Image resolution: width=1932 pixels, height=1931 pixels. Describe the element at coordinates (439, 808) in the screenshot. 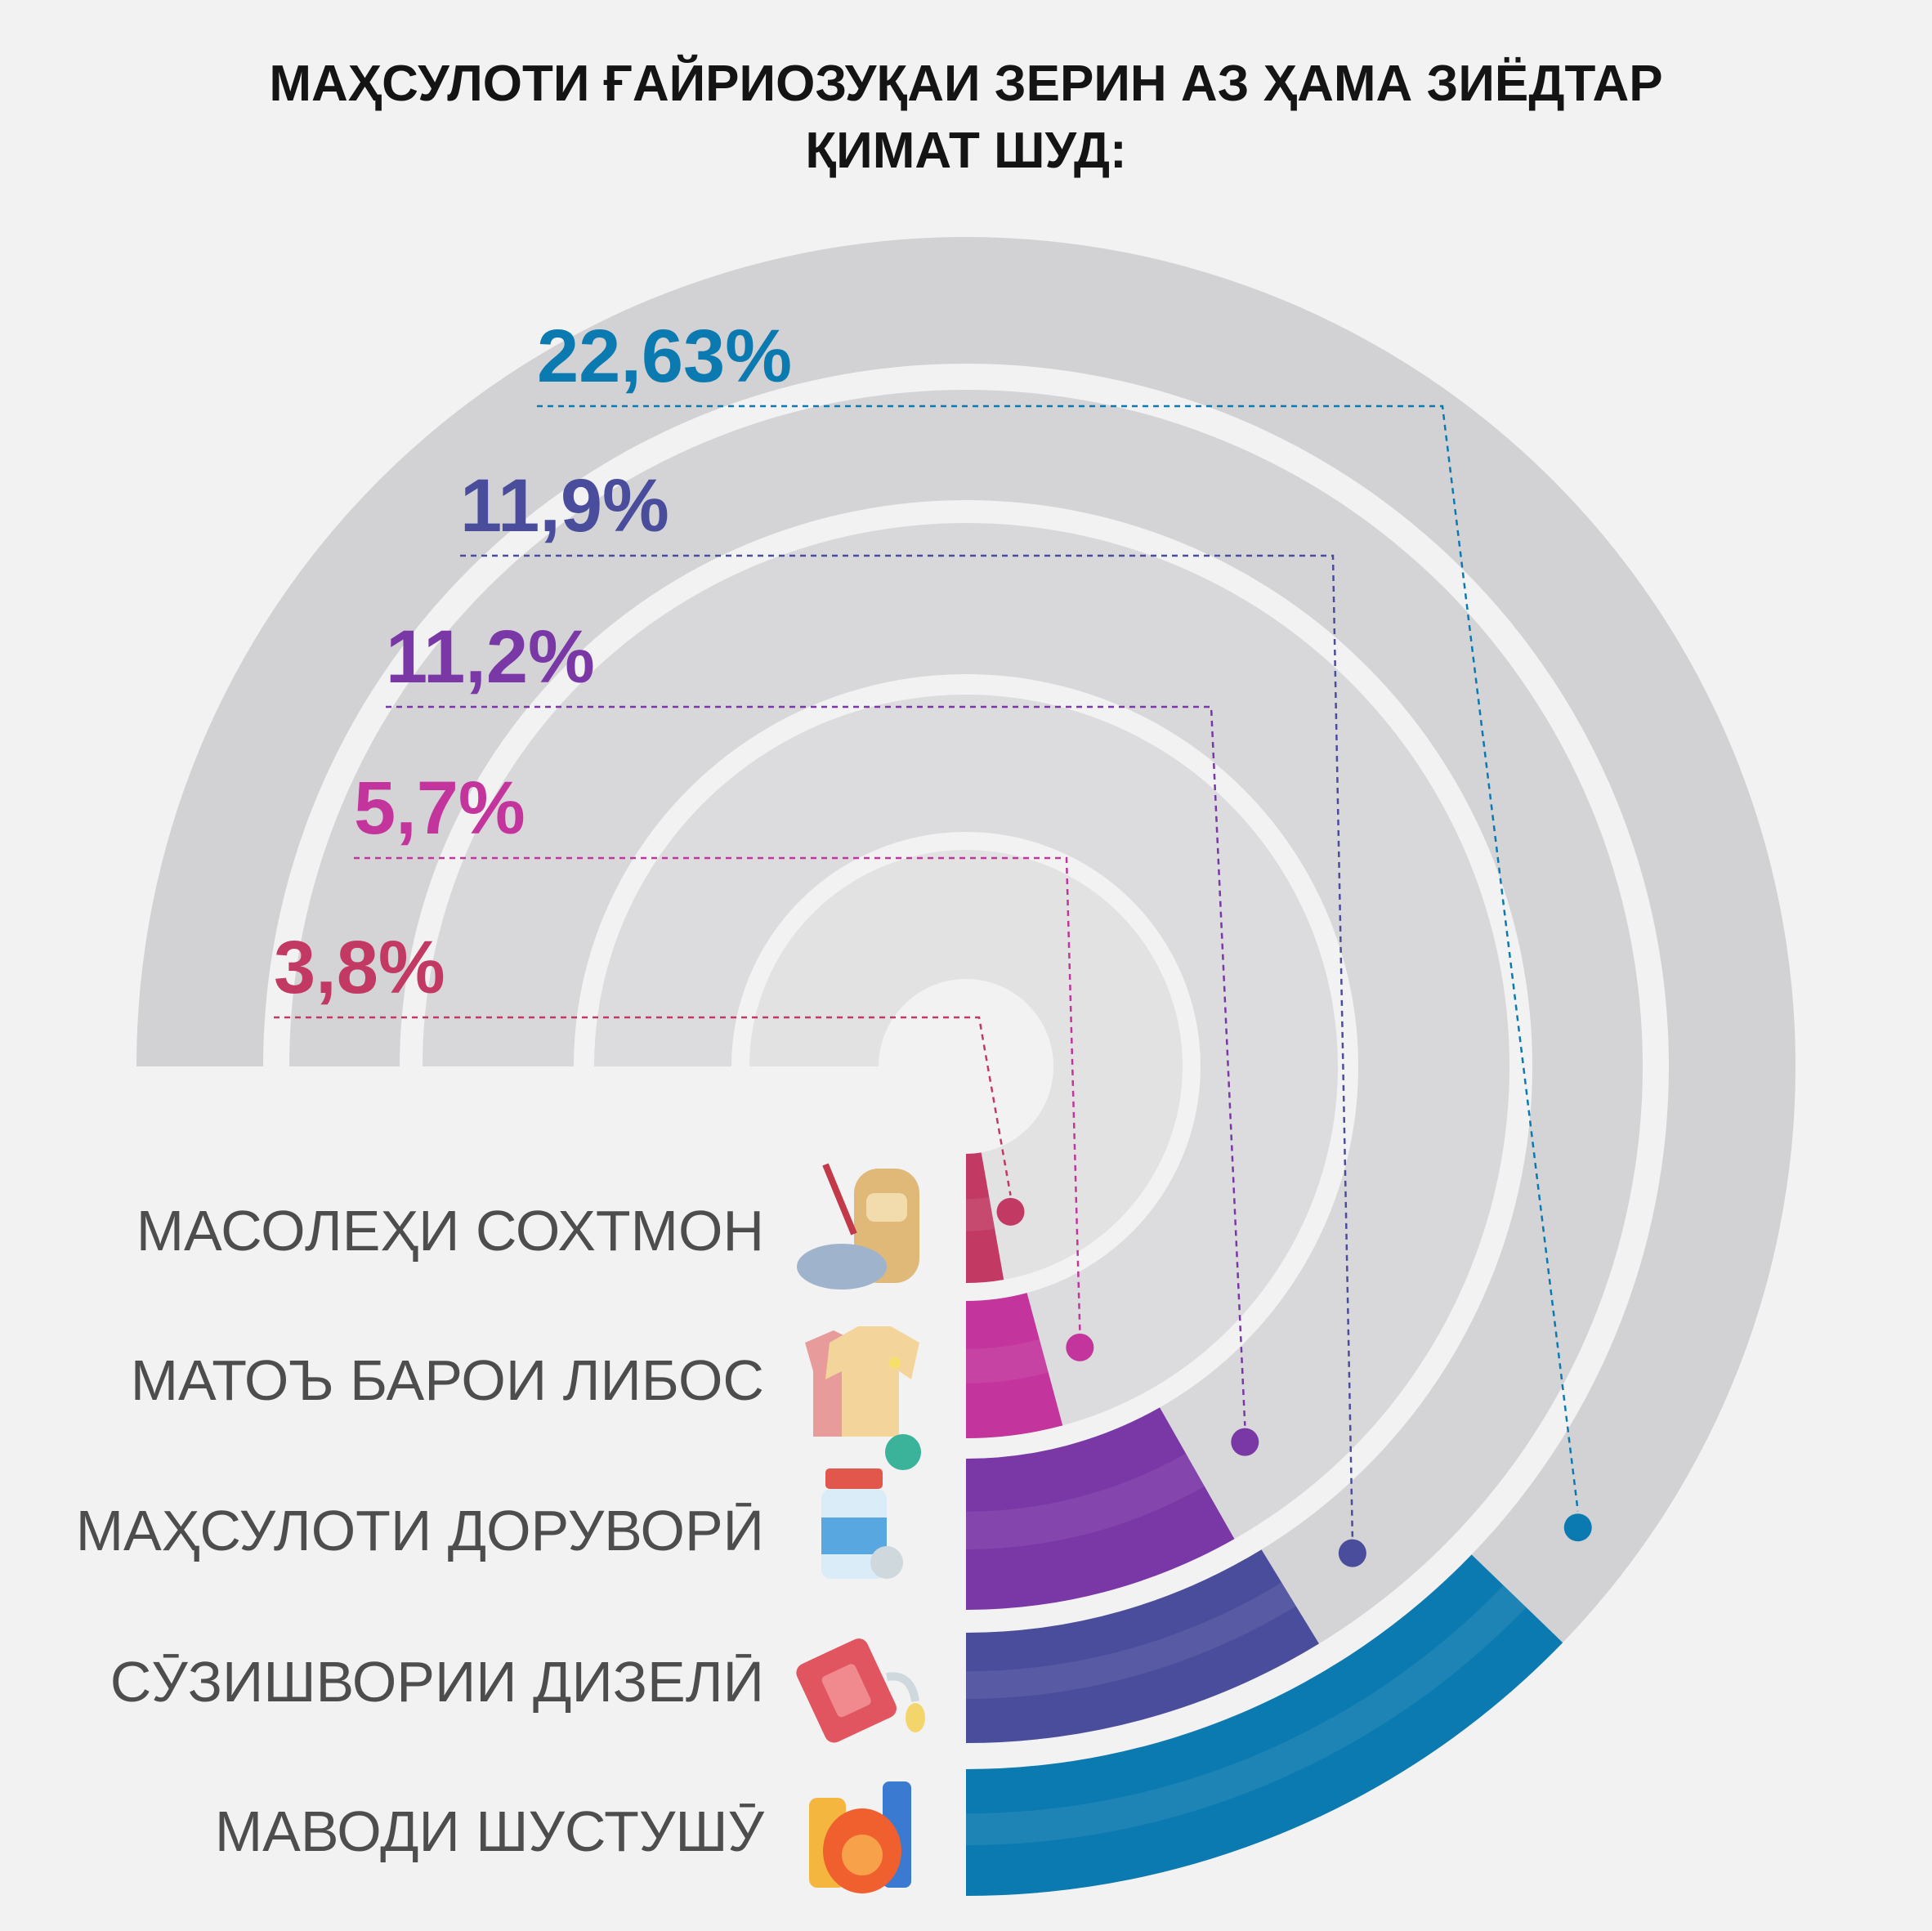

I see `value-label: 5,7%` at that location.